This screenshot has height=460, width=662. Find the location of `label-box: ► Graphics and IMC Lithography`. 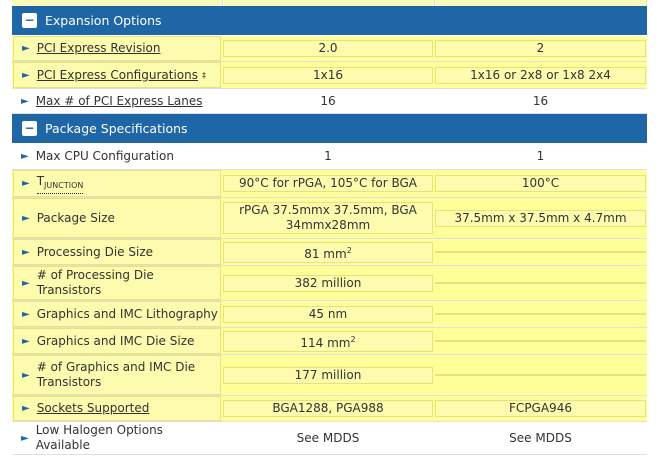

label-box: ► Graphics and IMC Lithography is located at coordinates (117, 314).